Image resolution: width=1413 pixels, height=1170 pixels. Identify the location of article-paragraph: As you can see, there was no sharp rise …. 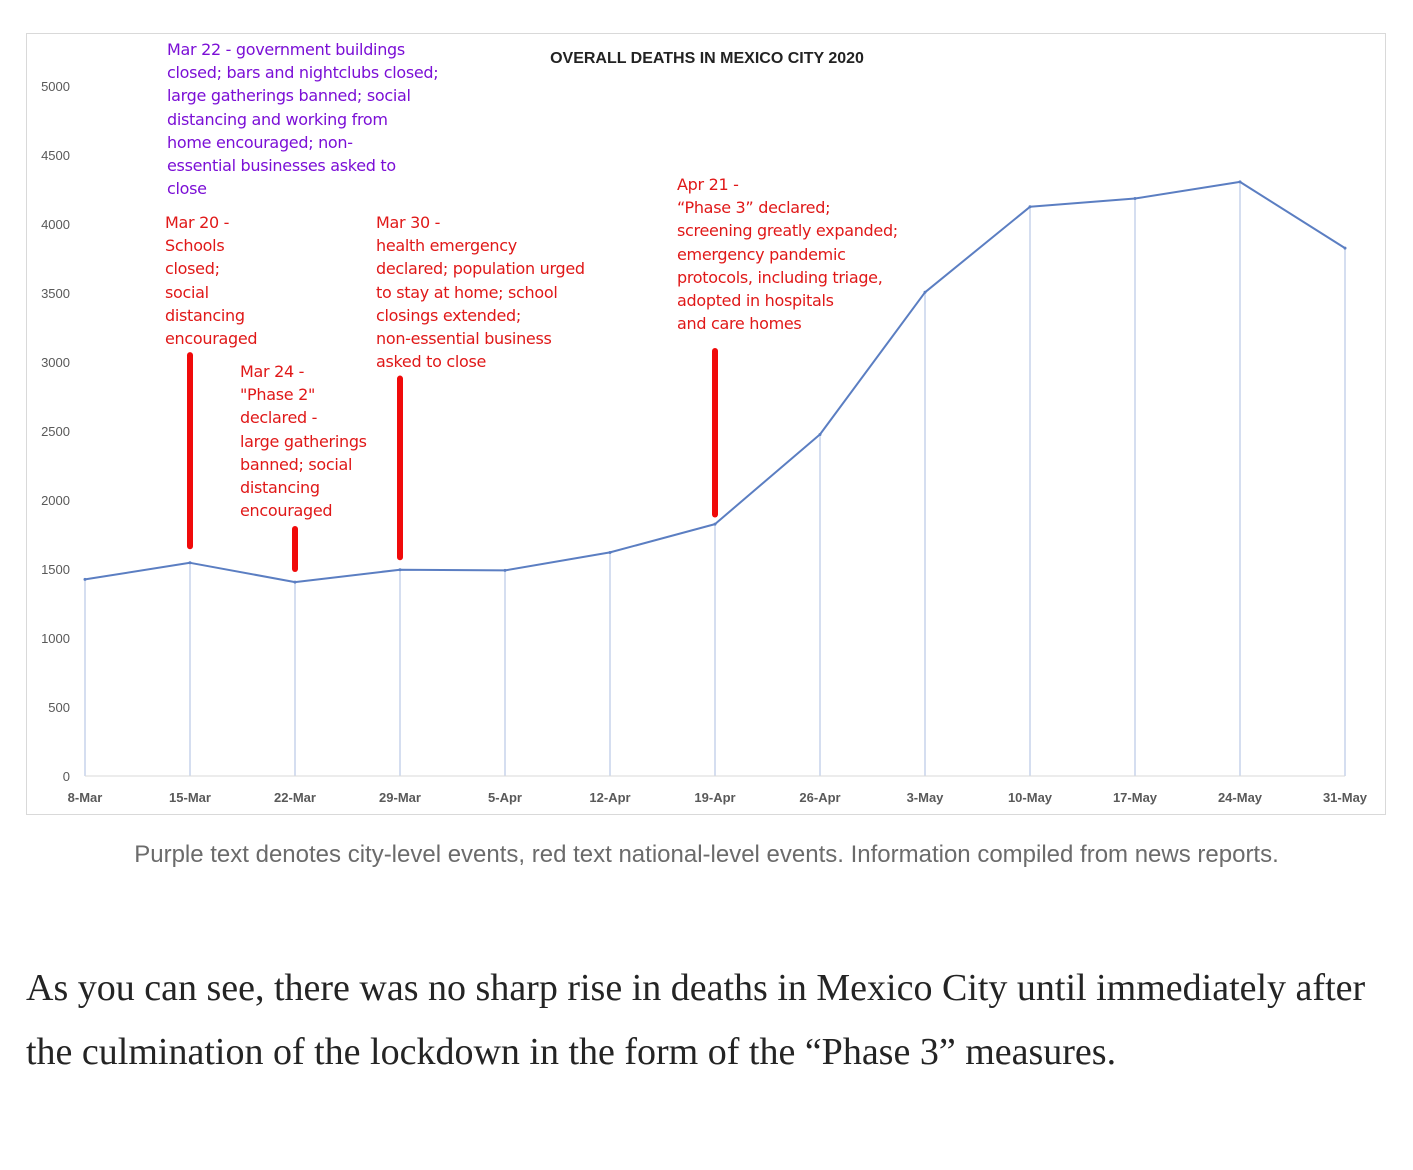
(696, 1020).